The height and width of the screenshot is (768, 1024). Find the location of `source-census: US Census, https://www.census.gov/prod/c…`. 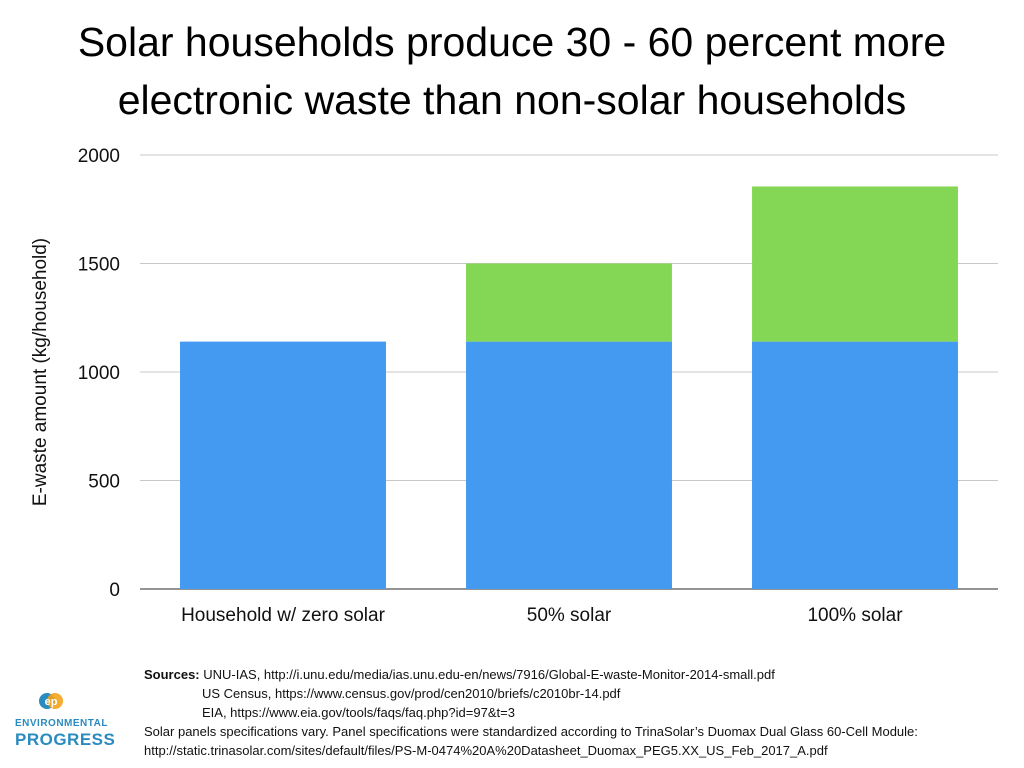

source-census: US Census, https://www.census.gov/prod/c… is located at coordinates (411, 693).